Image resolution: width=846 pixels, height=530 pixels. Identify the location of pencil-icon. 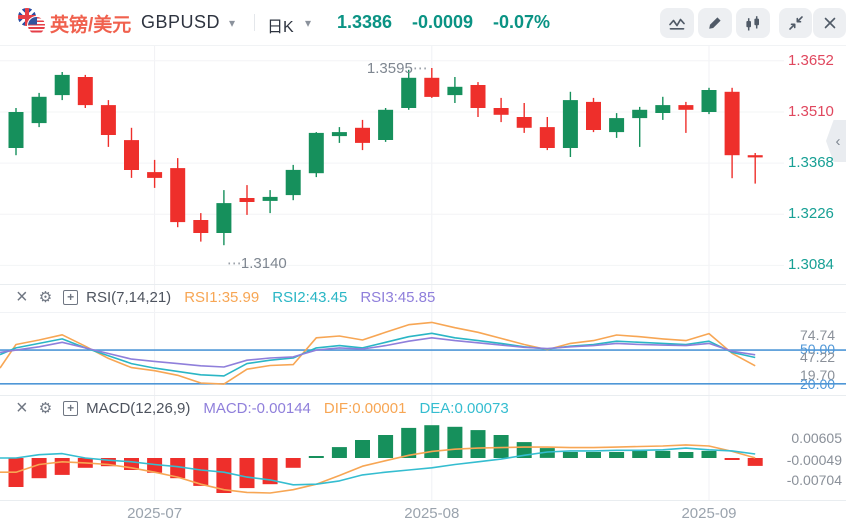
(715, 23).